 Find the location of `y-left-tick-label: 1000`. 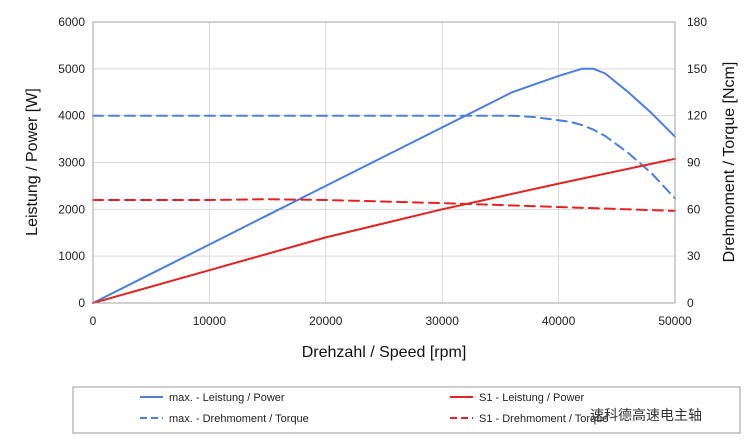

y-left-tick-label: 1000 is located at coordinates (71, 256).